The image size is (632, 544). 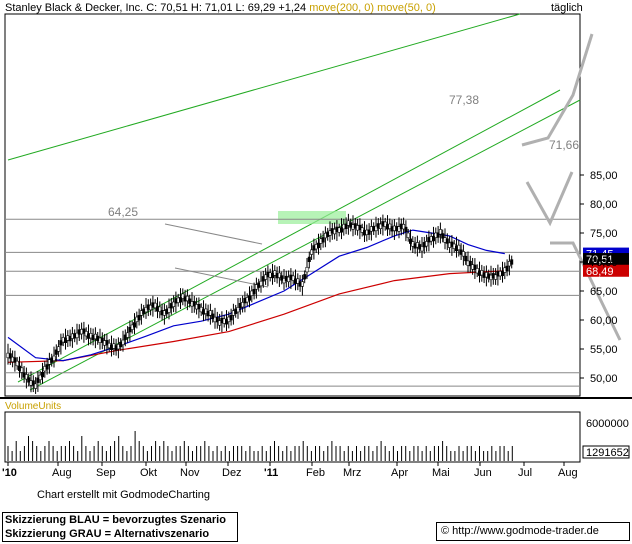 I want to click on source-url: © http://www.godmode-trader.de, so click(x=533, y=531).